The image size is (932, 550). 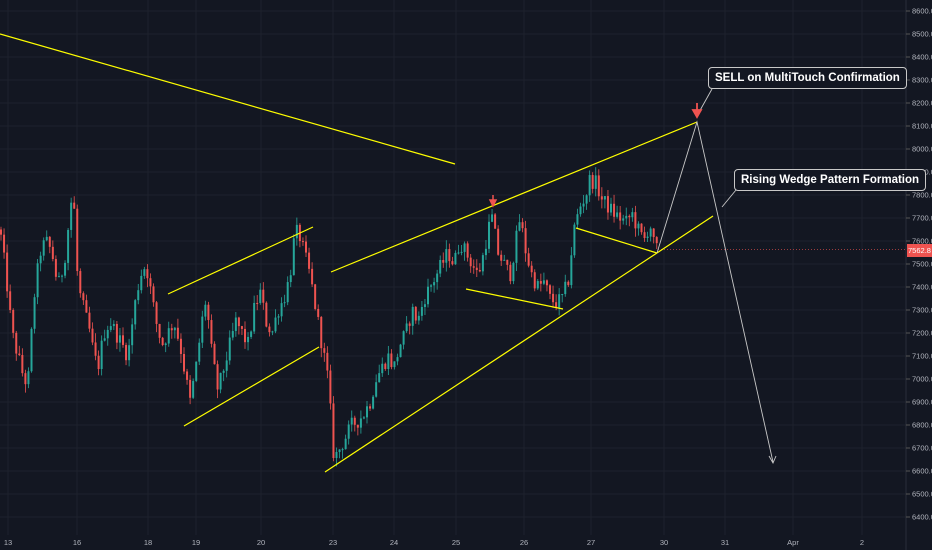 I want to click on channel-lower-line, so click(x=251, y=386).